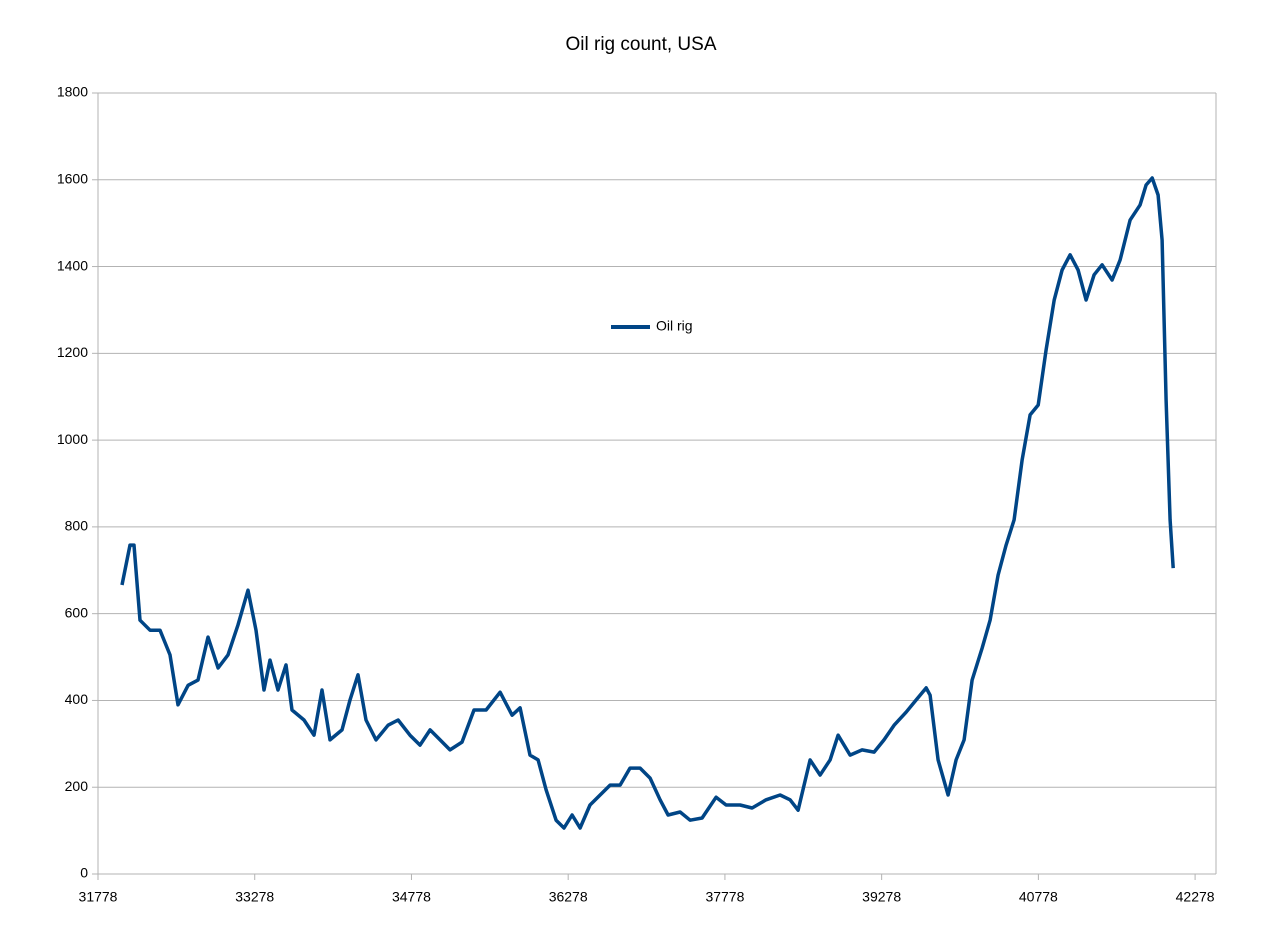  What do you see at coordinates (411, 897) in the screenshot?
I see `x-tick-label: 34778` at bounding box center [411, 897].